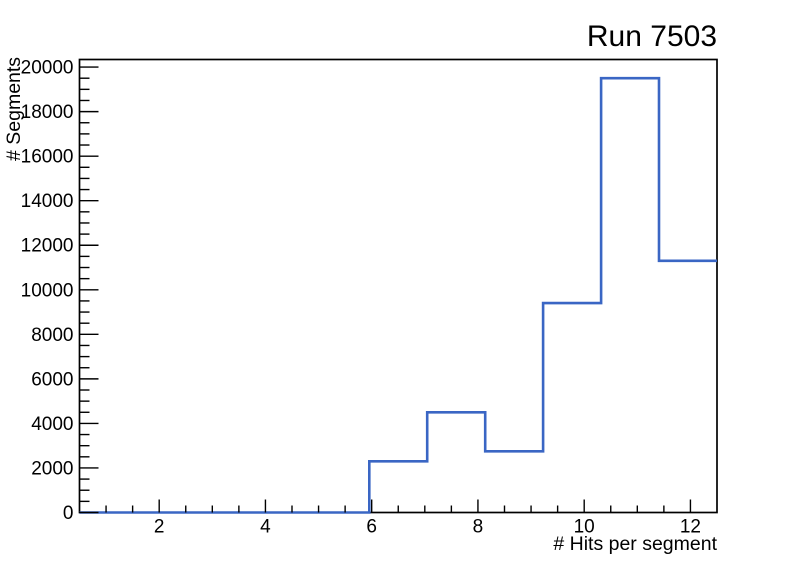 This screenshot has width=796, height=572. What do you see at coordinates (14, 108) in the screenshot?
I see `y-axis-title: # Segments` at bounding box center [14, 108].